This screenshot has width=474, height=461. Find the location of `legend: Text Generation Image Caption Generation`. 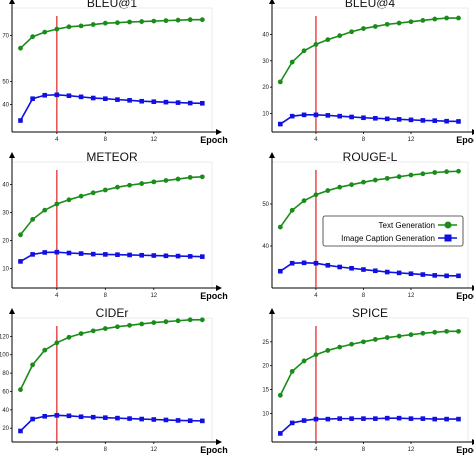

legend: Text Generation Image Caption Generation is located at coordinates (393, 231).